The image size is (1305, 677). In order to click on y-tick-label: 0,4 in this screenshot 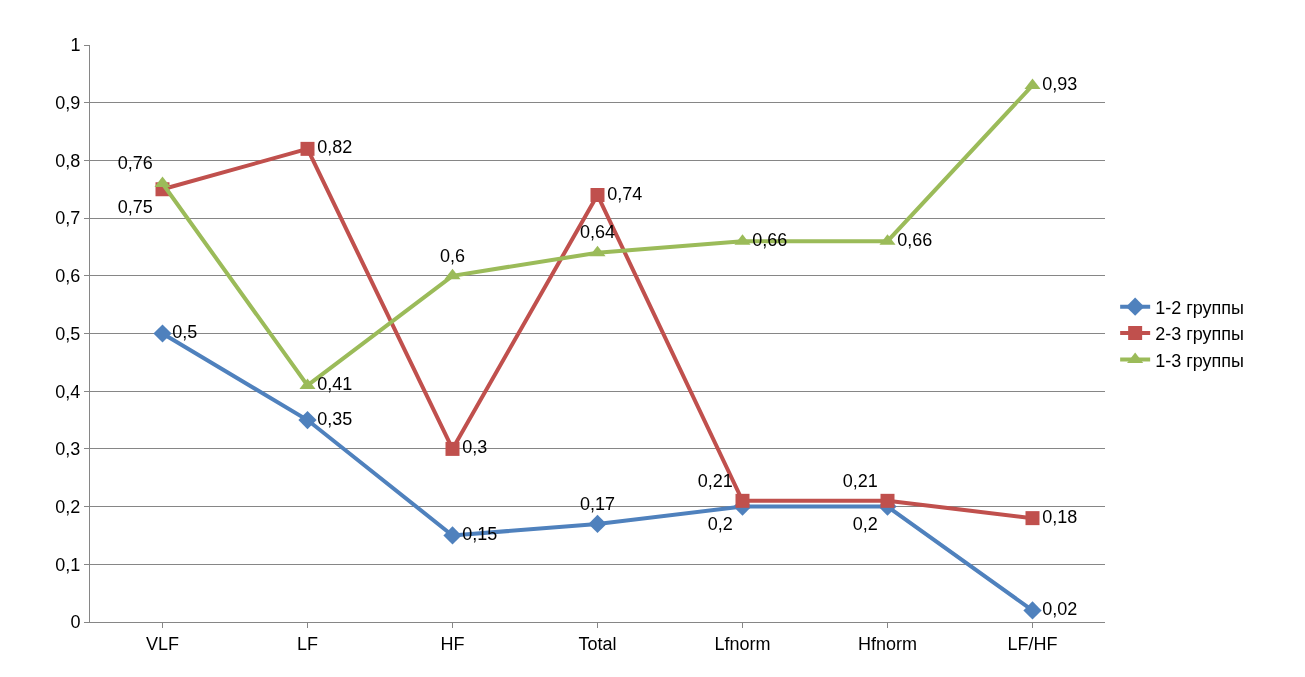, I will do `click(68, 391)`.